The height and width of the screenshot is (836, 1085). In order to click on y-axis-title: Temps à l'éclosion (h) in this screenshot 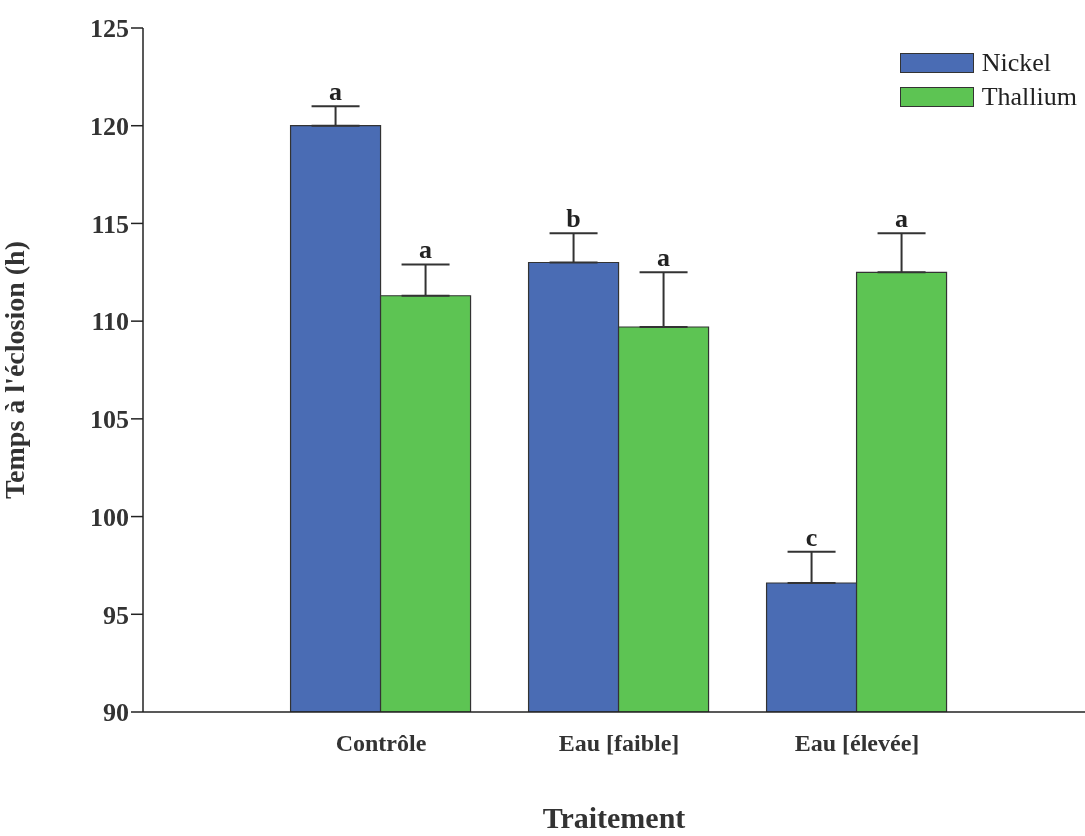, I will do `click(15, 370)`.